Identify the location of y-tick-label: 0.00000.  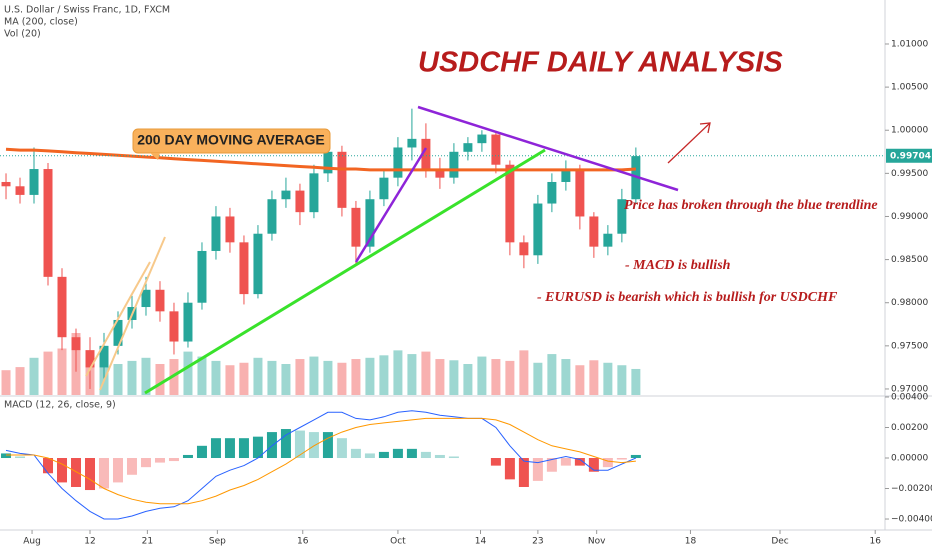
(909, 459).